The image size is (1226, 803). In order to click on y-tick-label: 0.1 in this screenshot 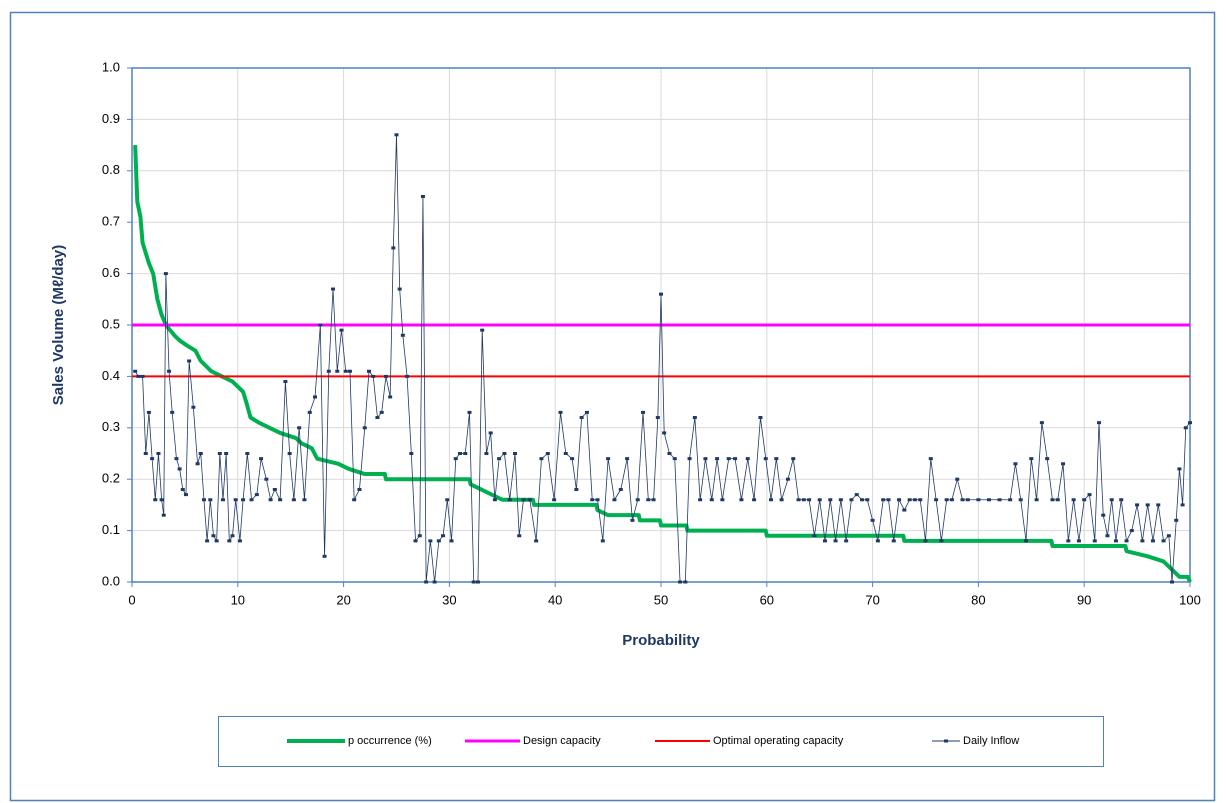, I will do `click(111, 529)`.